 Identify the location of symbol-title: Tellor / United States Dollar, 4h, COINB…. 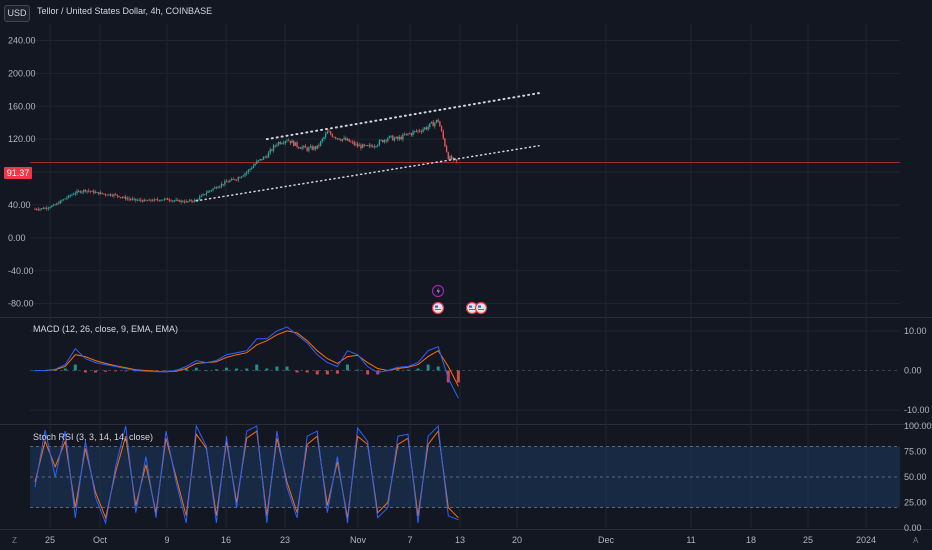
(125, 11).